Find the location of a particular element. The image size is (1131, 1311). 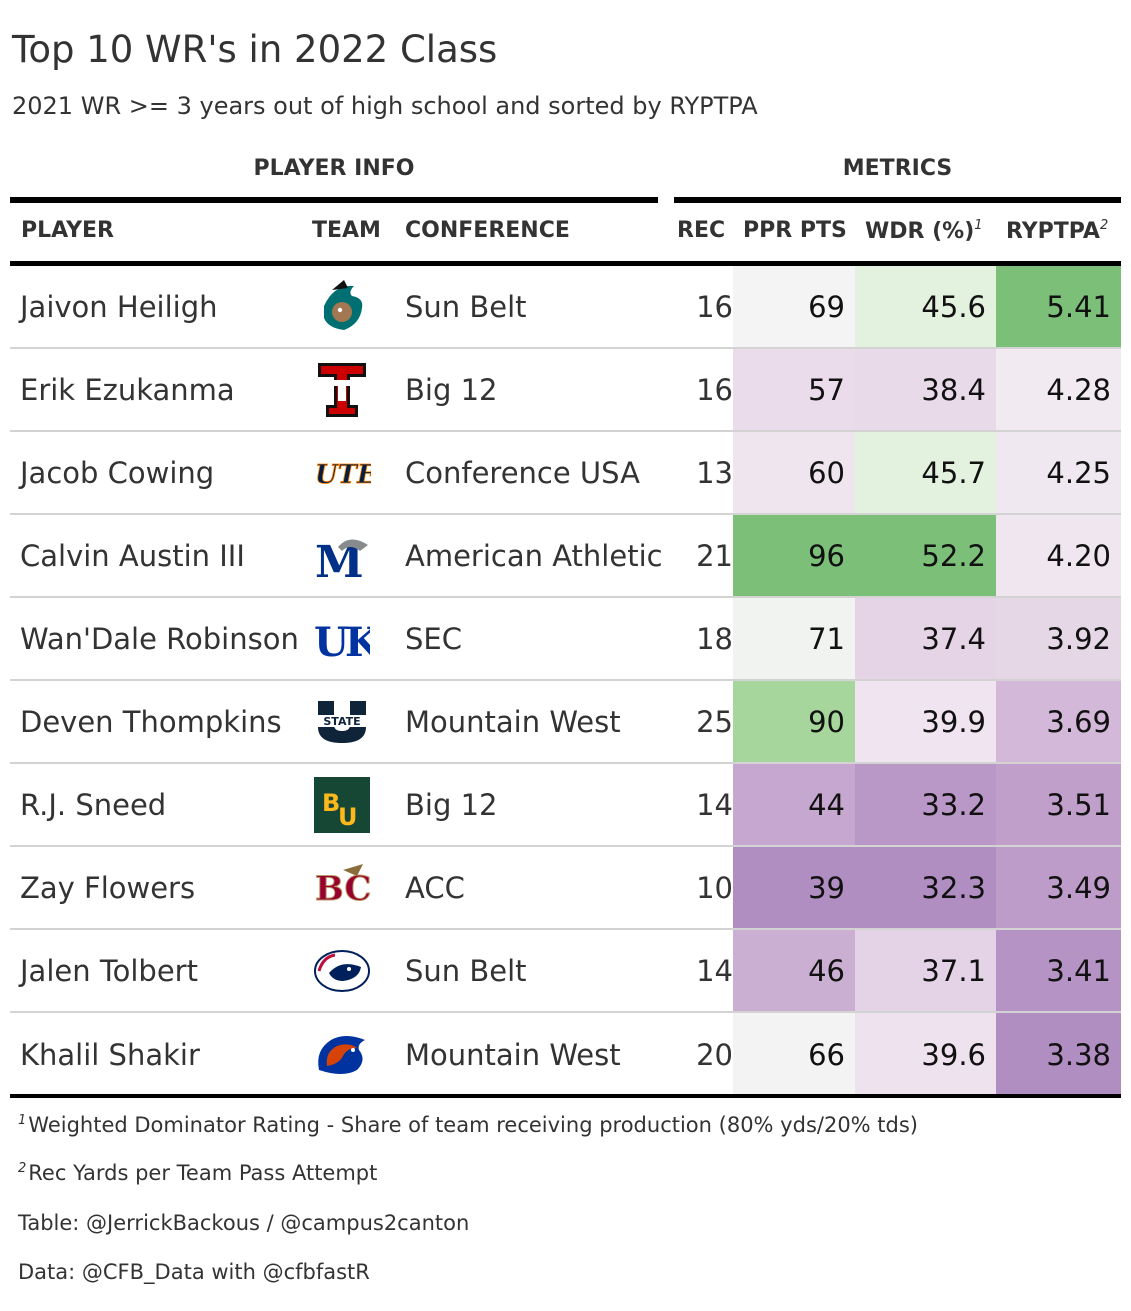

column-header-ryptpa: RYPTPA2 is located at coordinates (1057, 231).